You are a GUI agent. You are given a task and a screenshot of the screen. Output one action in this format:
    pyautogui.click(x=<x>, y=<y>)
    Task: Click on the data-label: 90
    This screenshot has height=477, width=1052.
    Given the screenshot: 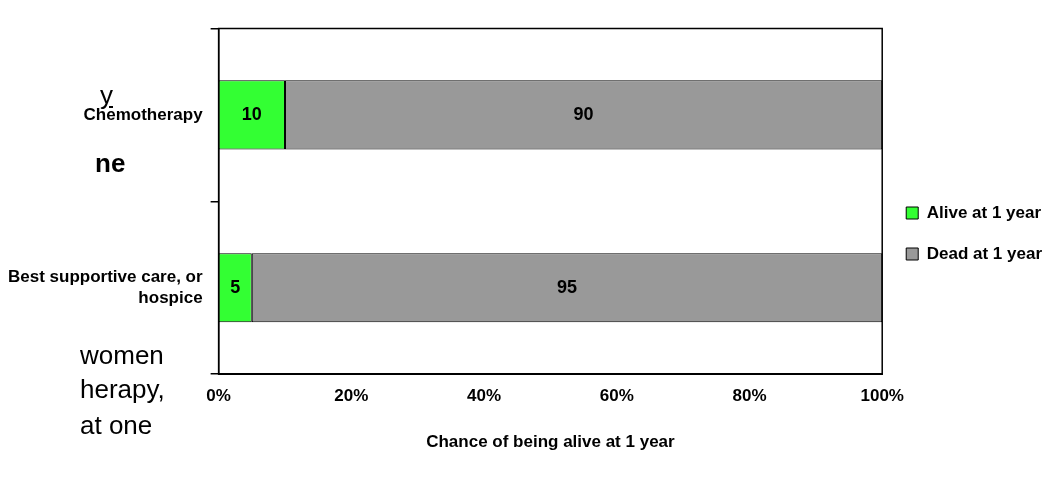 What is the action you would take?
    pyautogui.click(x=583, y=113)
    